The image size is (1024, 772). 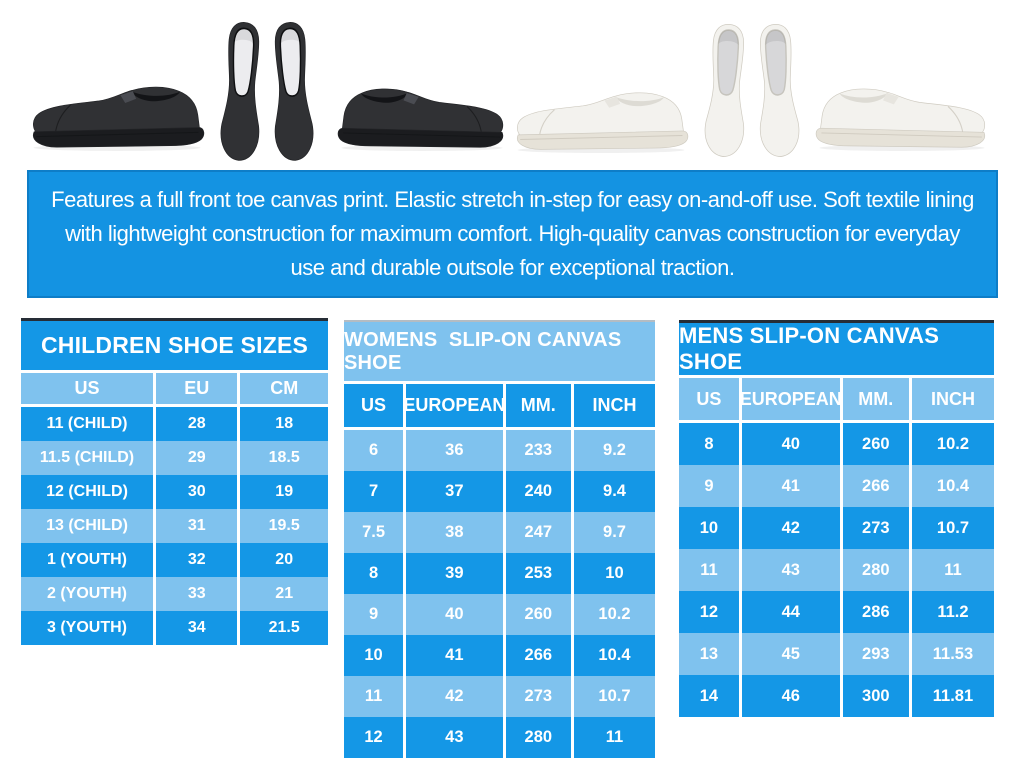 What do you see at coordinates (87, 593) in the screenshot?
I see `cell-us-size: 2 (YOUTH)` at bounding box center [87, 593].